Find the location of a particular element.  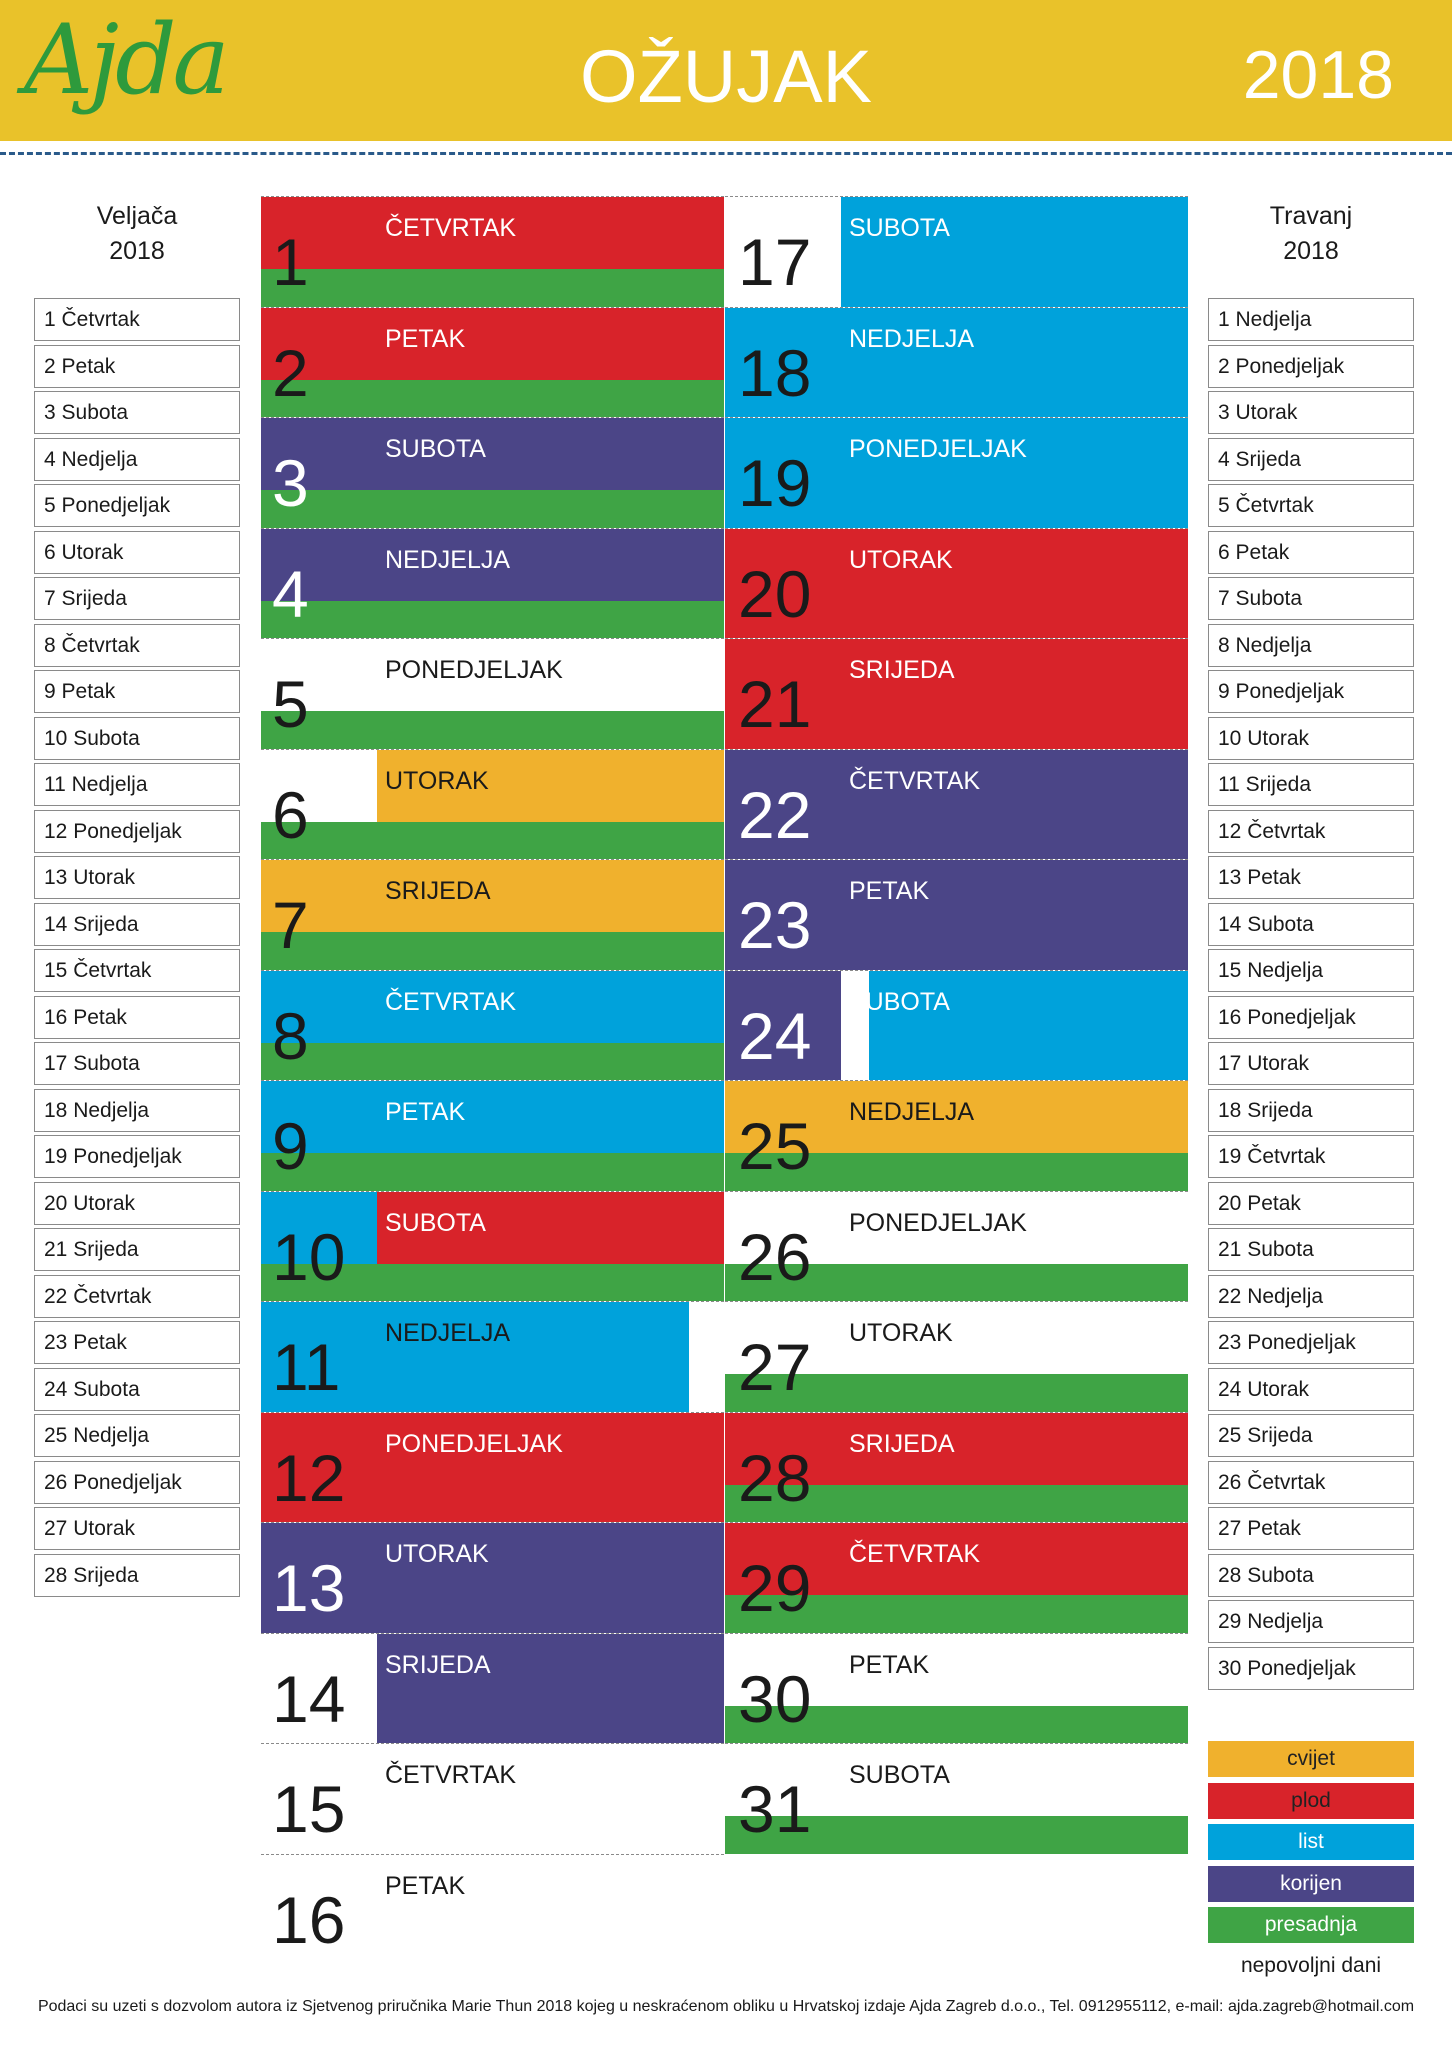

day-cell: 31 SUBOTA is located at coordinates (956, 1798).